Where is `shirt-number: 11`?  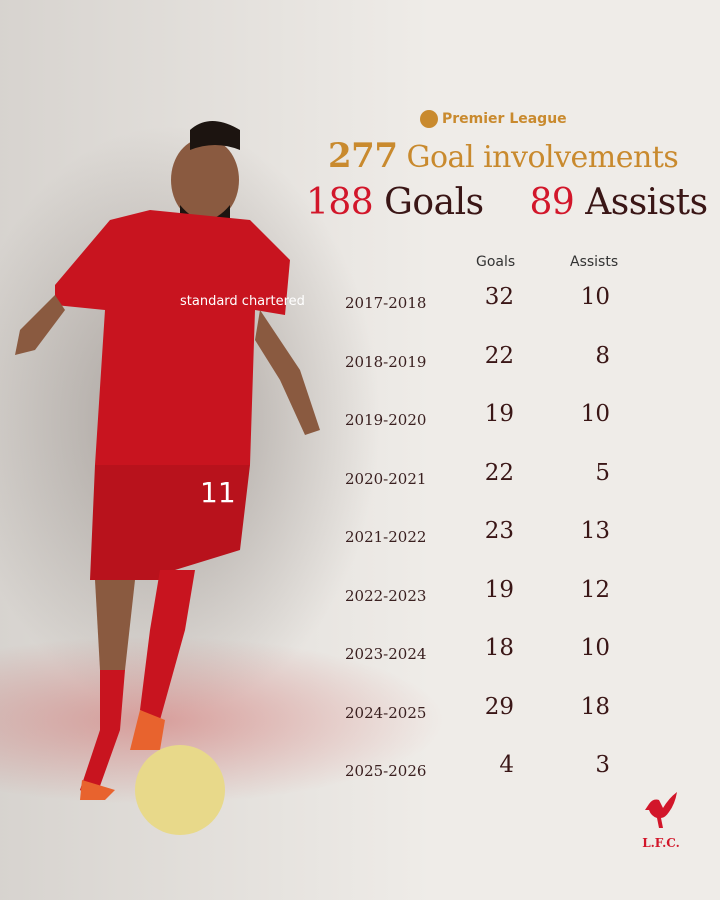 shirt-number: 11 is located at coordinates (218, 492).